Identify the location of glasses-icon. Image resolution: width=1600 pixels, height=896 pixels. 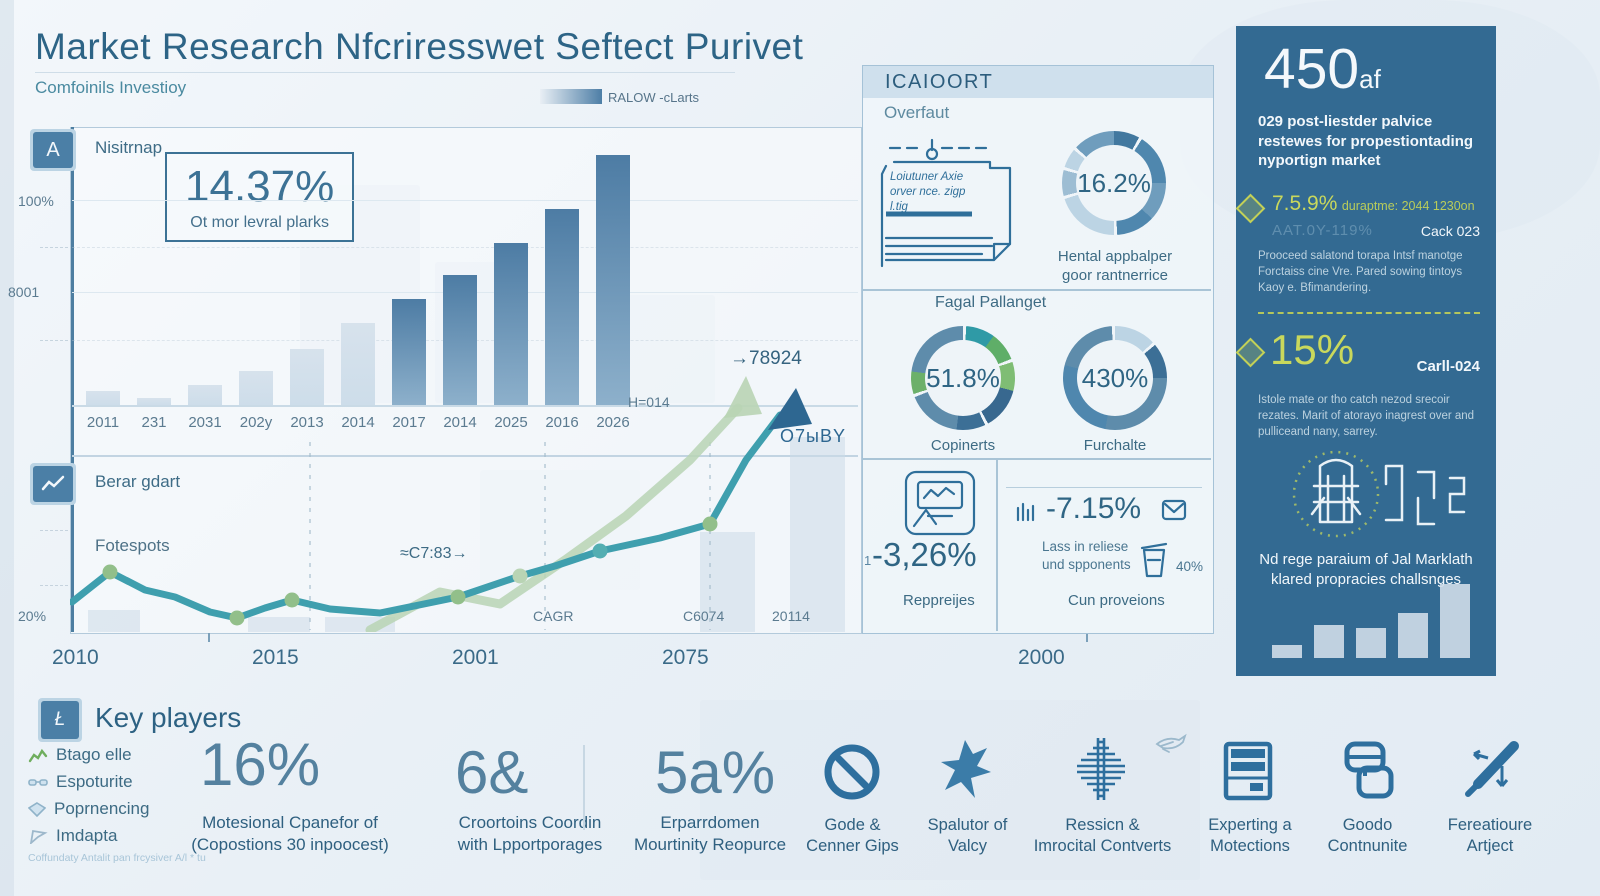
(38, 782).